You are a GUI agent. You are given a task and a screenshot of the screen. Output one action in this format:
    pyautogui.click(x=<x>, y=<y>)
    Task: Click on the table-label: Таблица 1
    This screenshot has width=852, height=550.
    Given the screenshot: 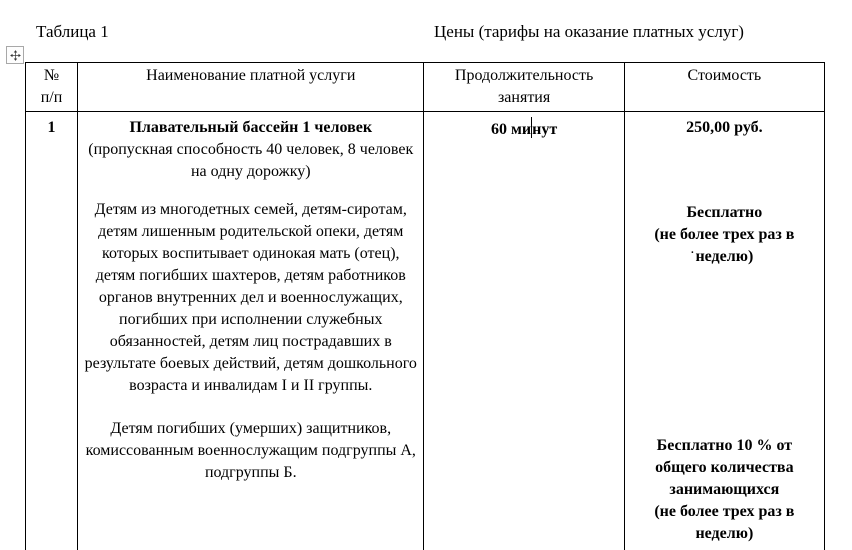 What is the action you would take?
    pyautogui.click(x=72, y=31)
    